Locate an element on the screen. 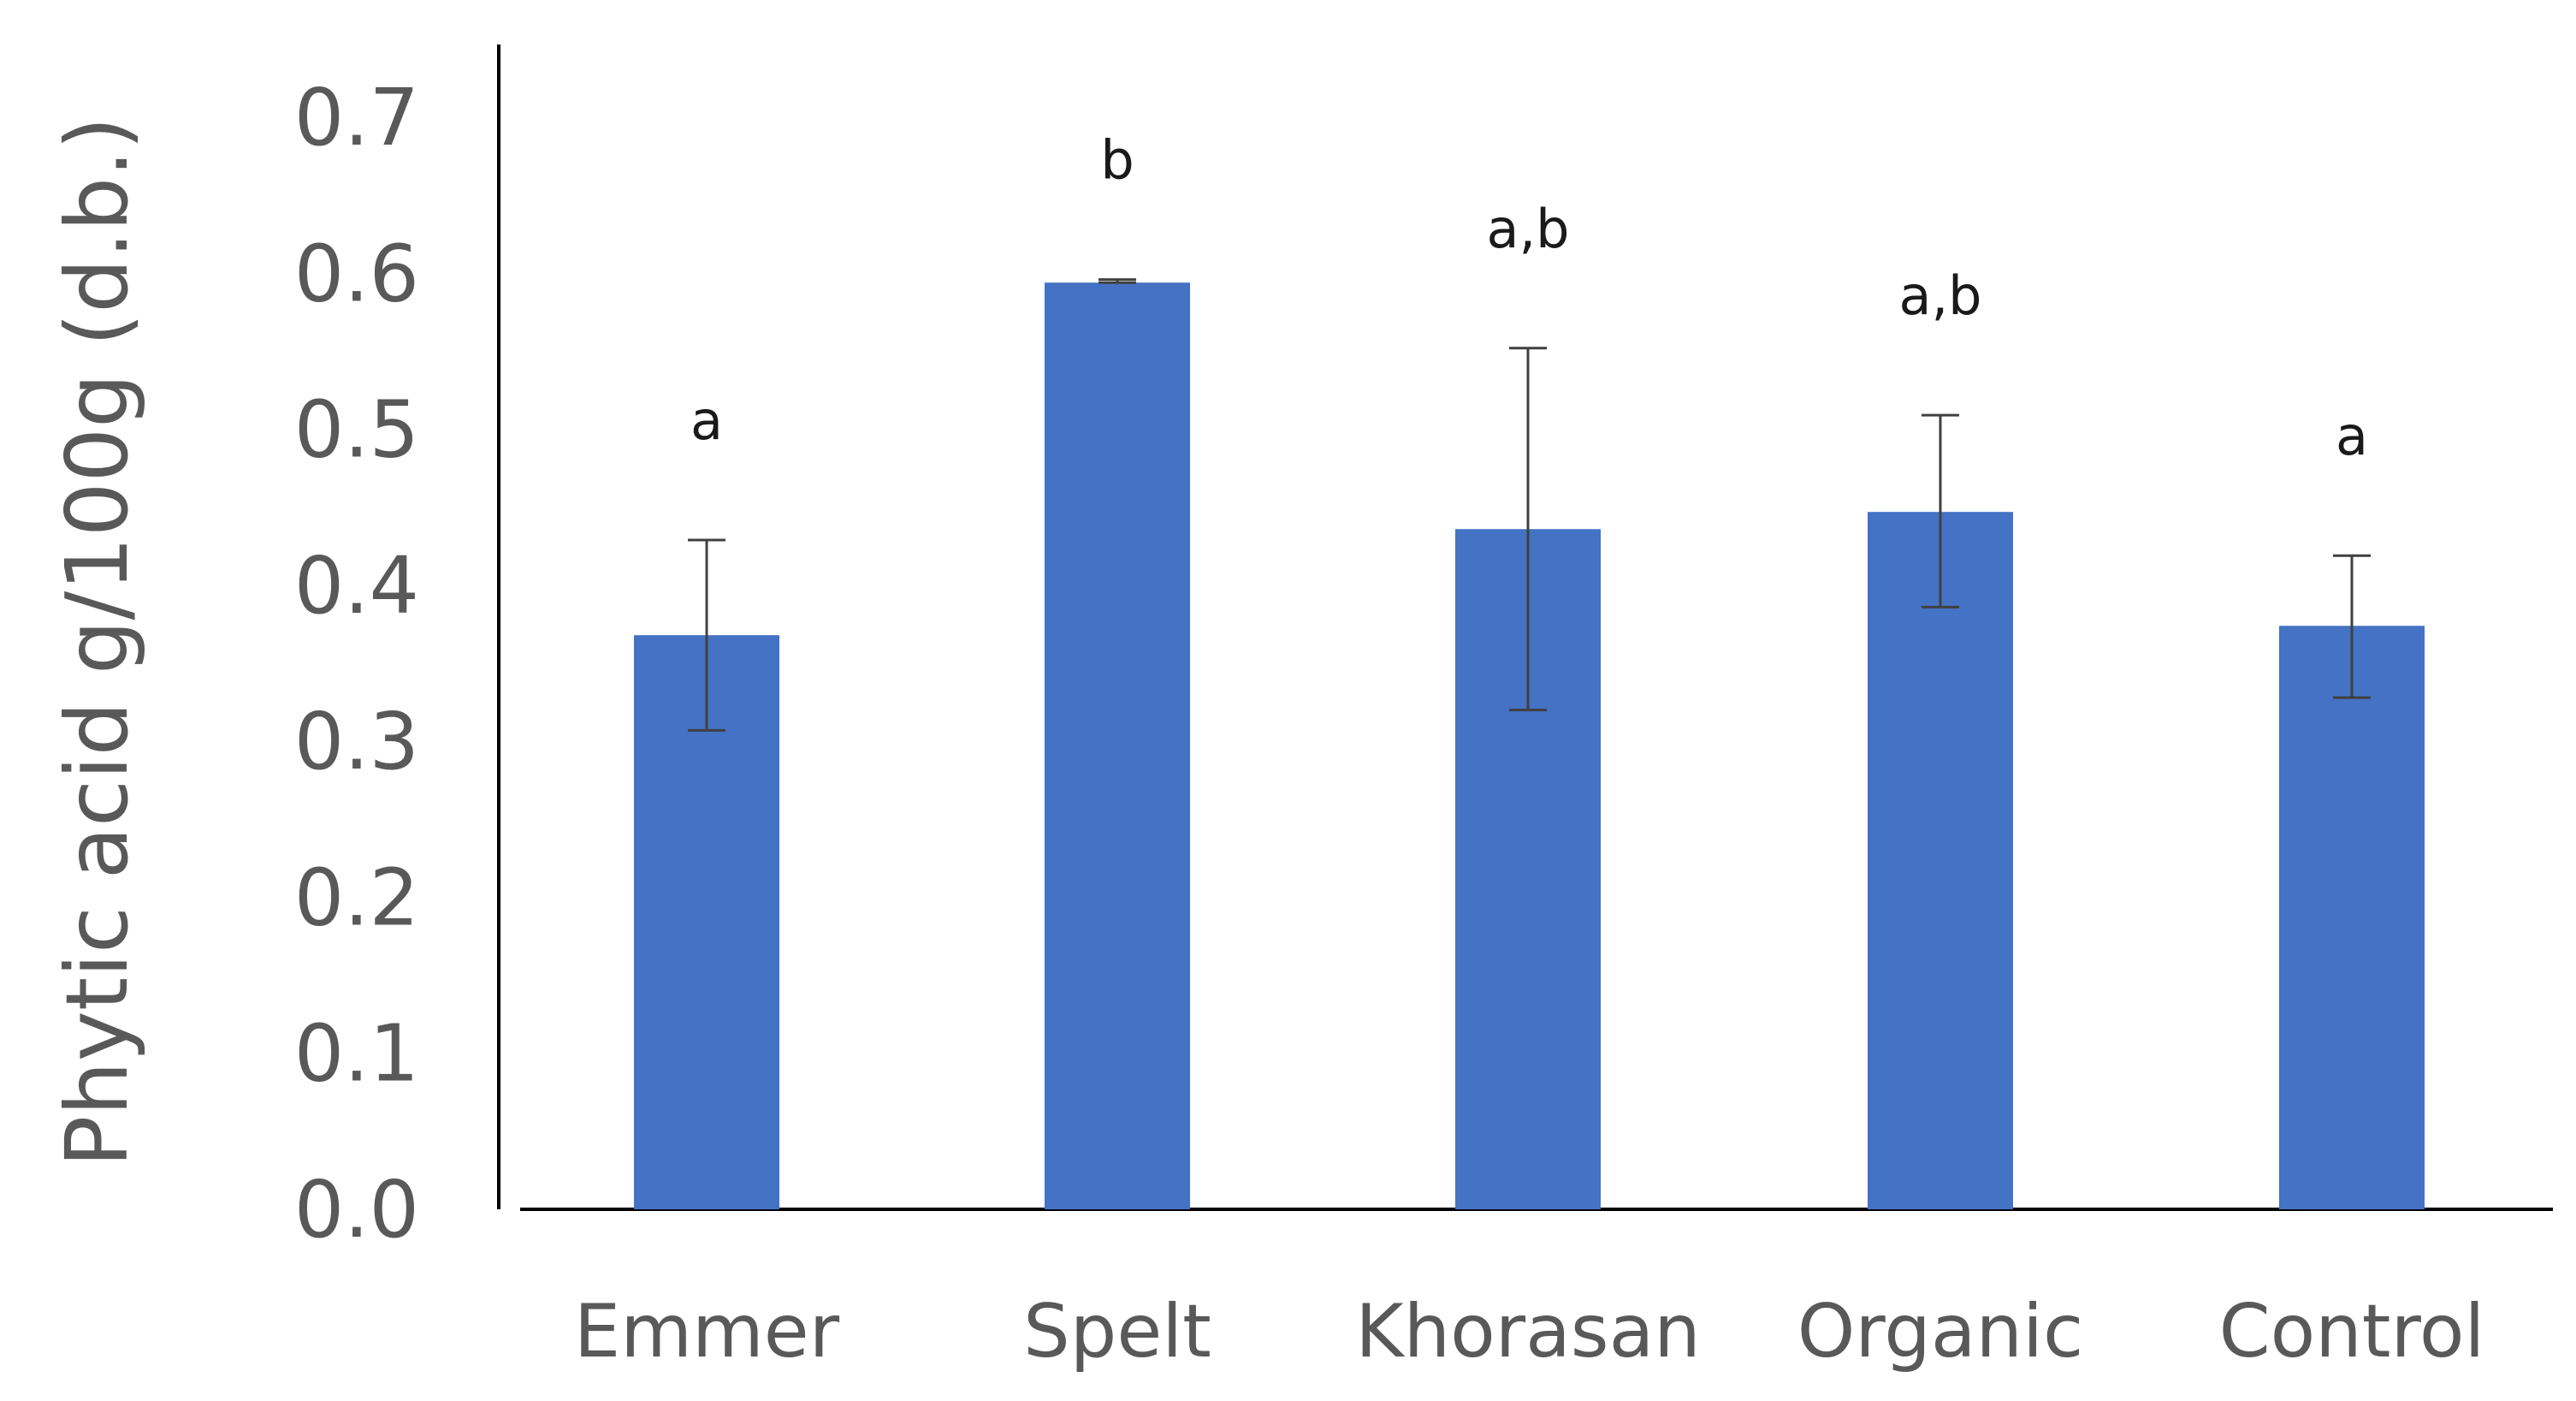 This screenshot has height=1401, width=2576. error-bar-khorasan is located at coordinates (1528, 529).